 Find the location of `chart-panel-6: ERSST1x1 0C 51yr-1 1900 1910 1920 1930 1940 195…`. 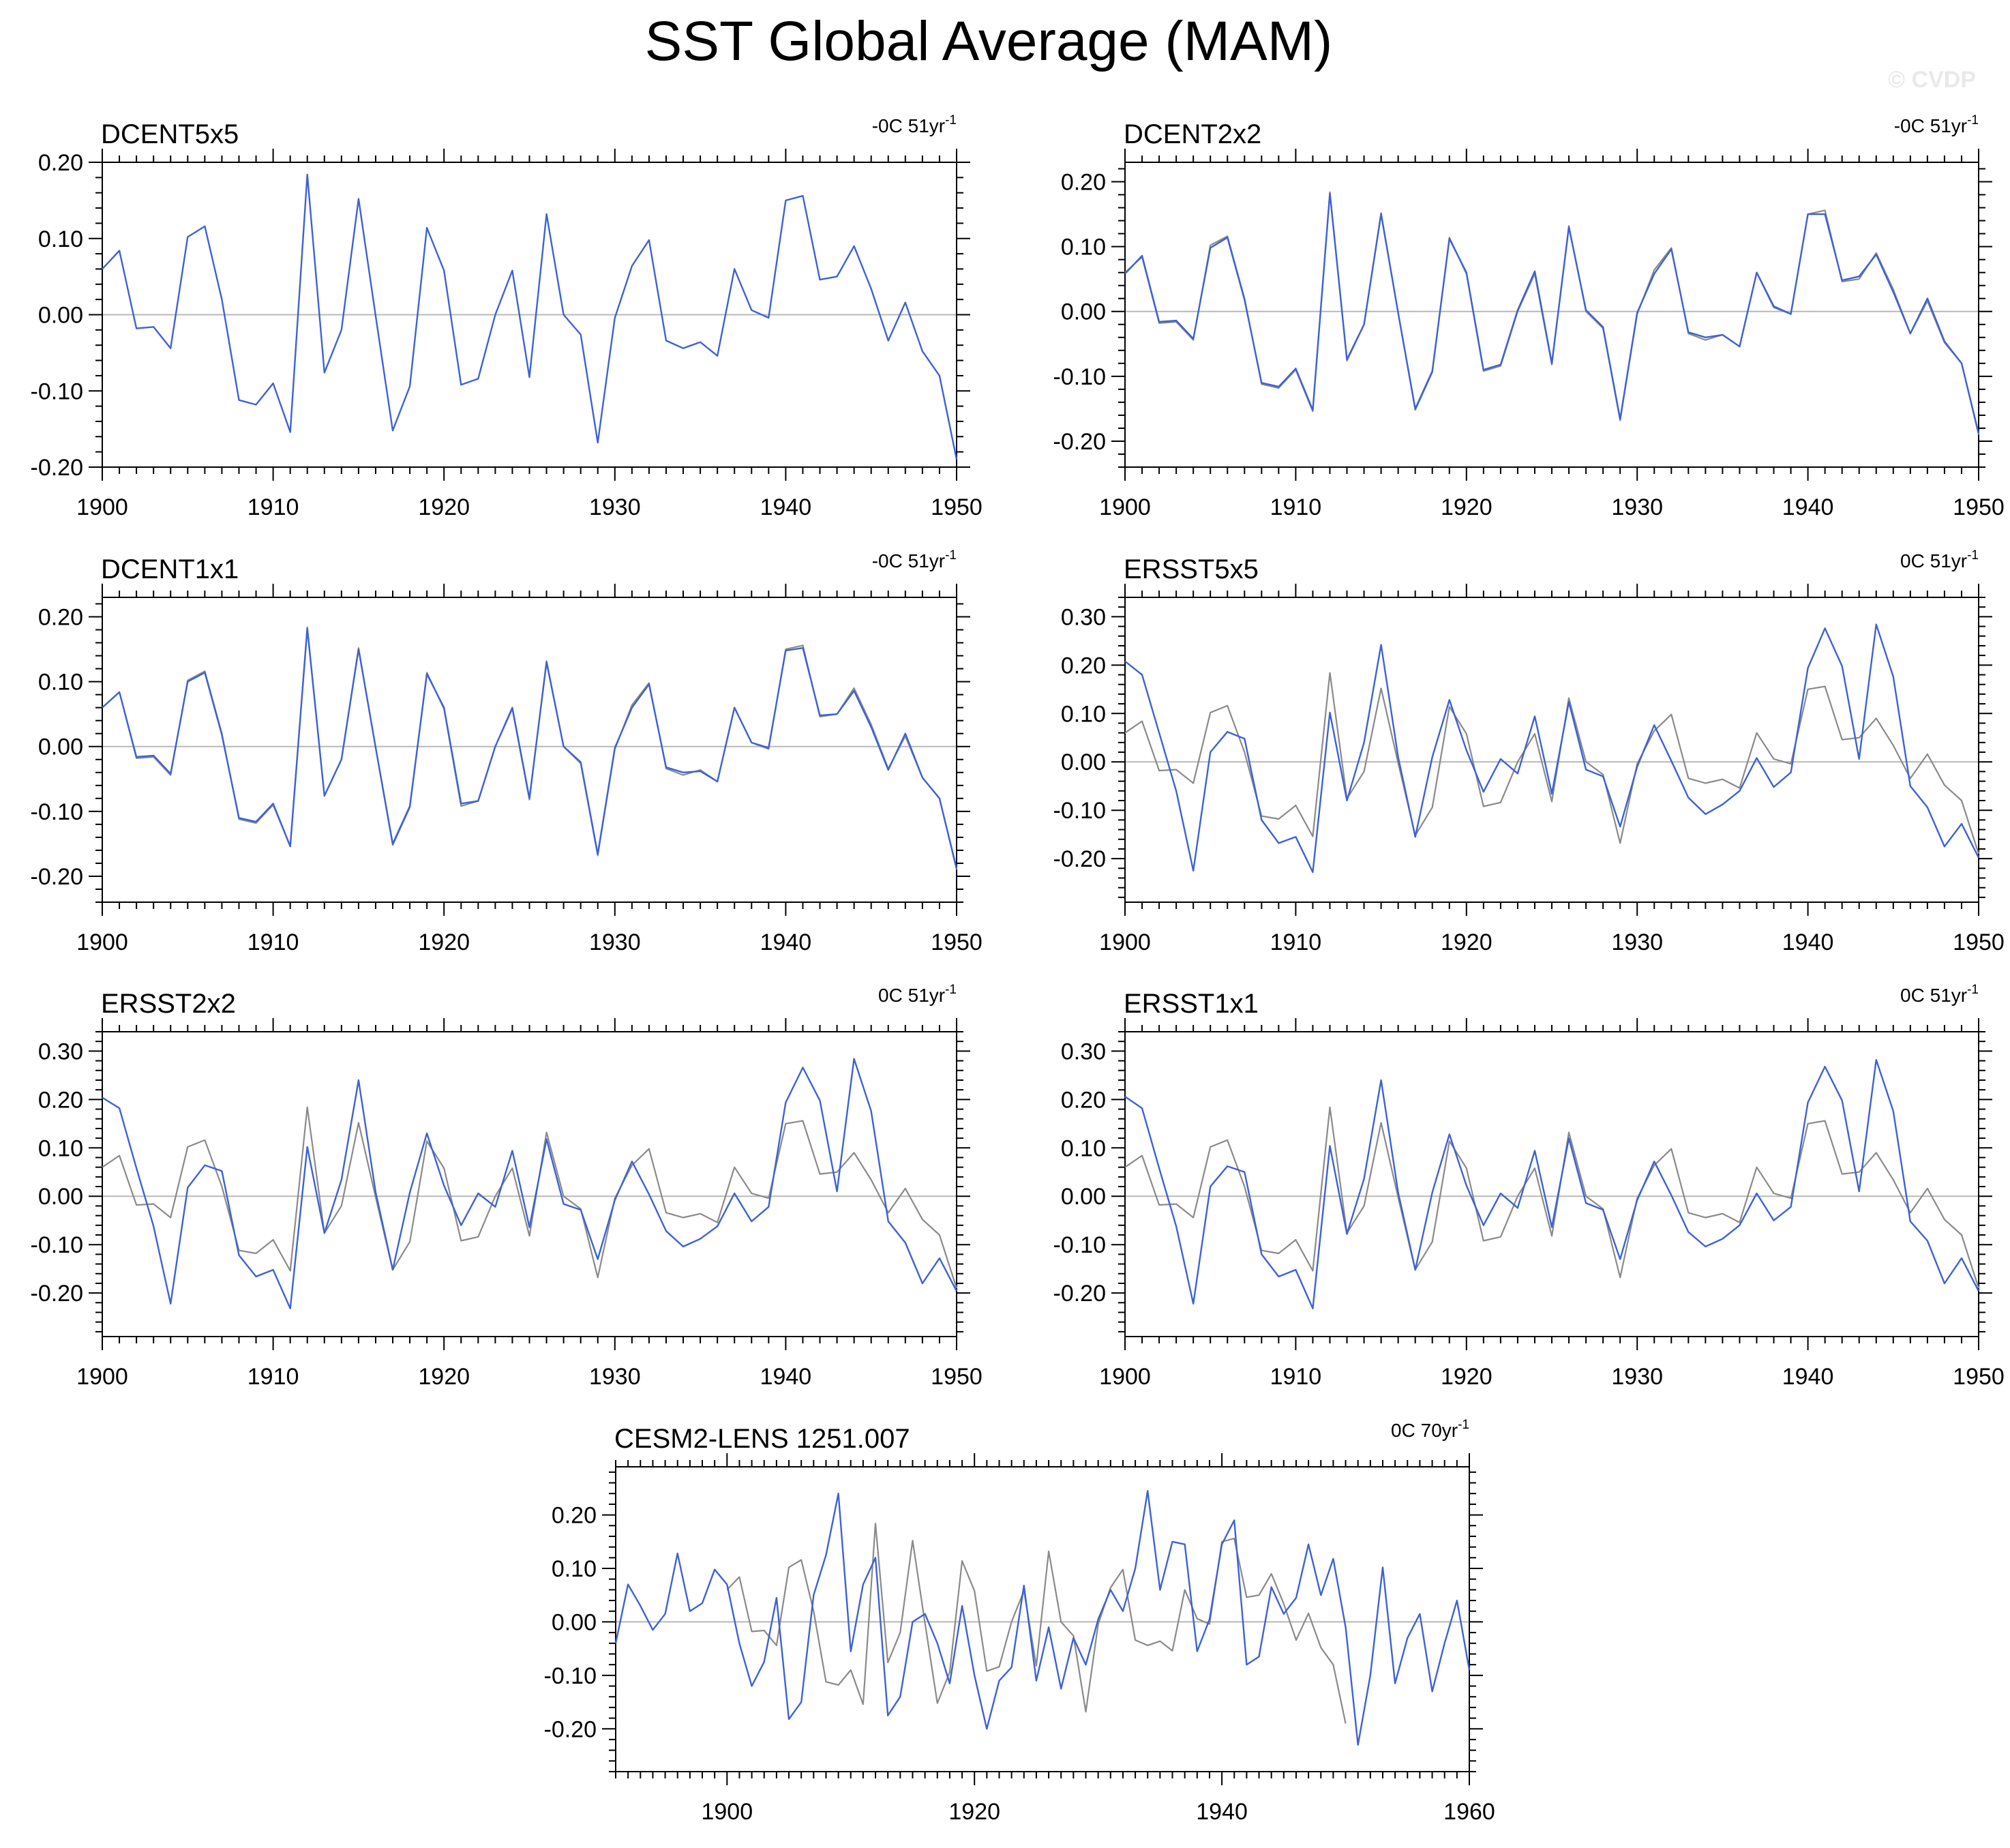

chart-panel-6: ERSST1x1 0C 51yr-1 1900 1910 1920 1930 1940 195… is located at coordinates (1529, 1186).